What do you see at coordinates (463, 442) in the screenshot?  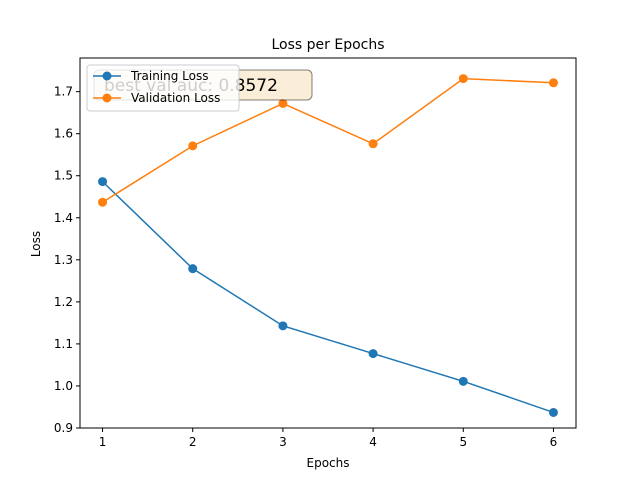 I see `x-tick-label: 5` at bounding box center [463, 442].